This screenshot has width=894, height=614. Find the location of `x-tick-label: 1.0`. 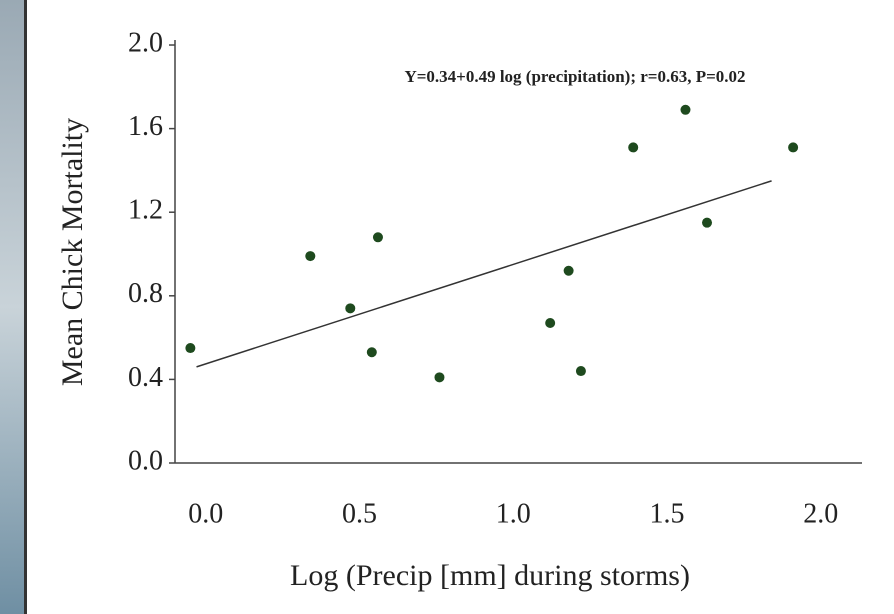

x-tick-label: 1.0 is located at coordinates (513, 513).